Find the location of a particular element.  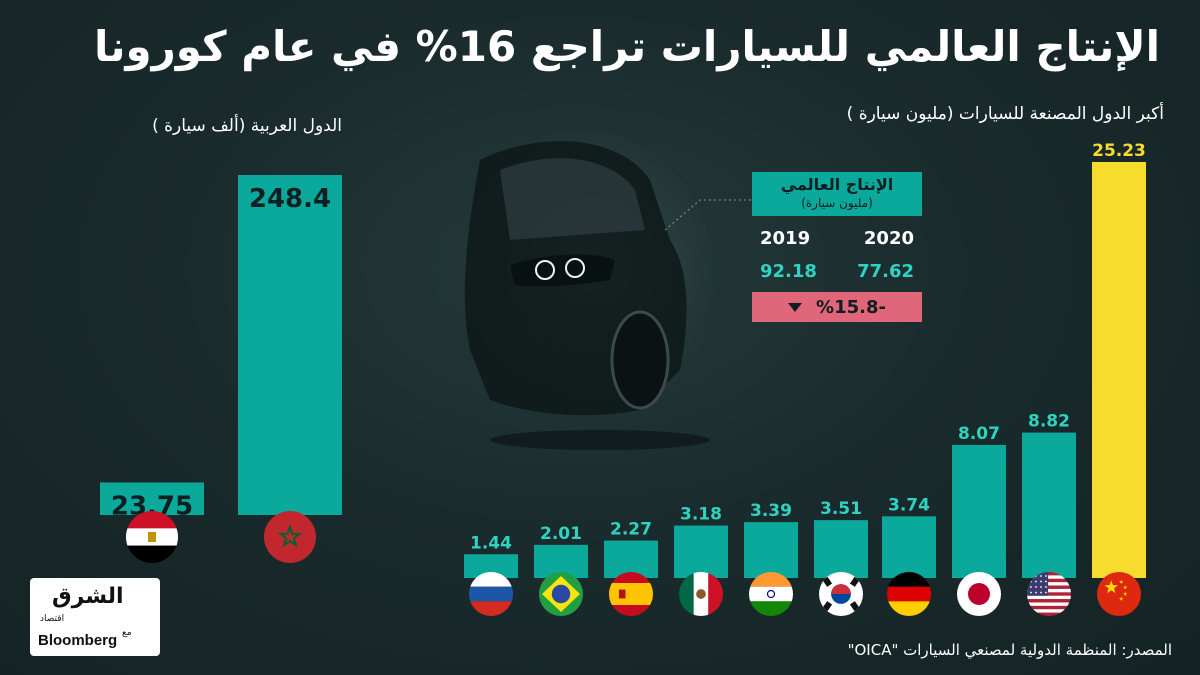

producer-bar-japan is located at coordinates (979, 511).